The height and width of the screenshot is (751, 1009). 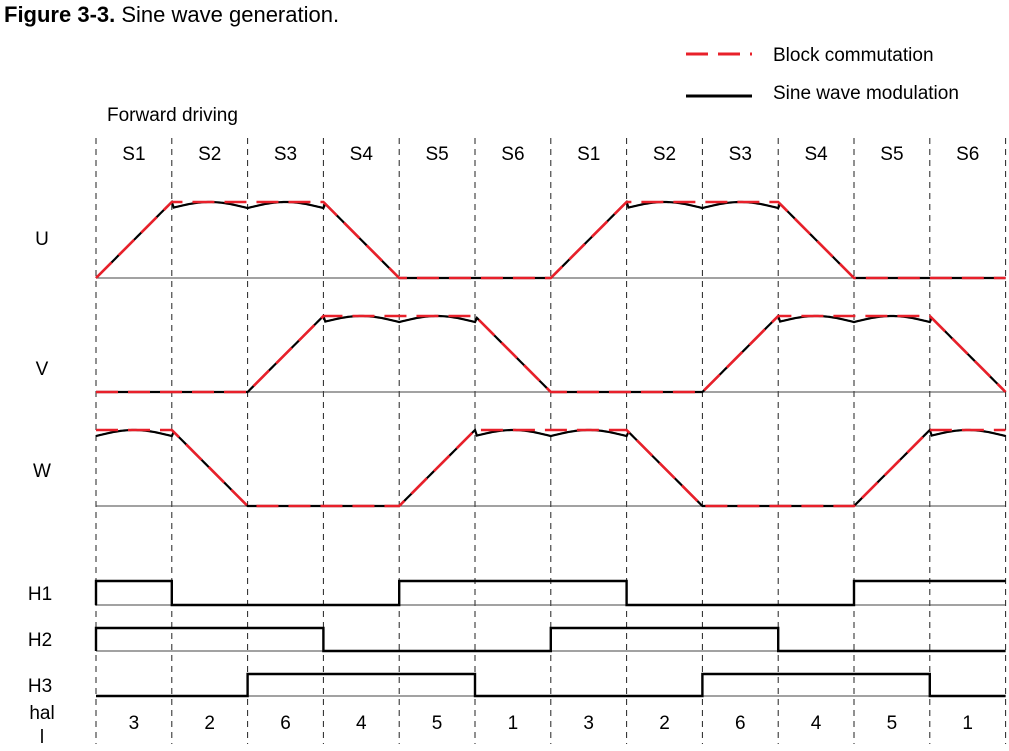 I want to click on hall-value-6: 1, so click(x=513, y=723).